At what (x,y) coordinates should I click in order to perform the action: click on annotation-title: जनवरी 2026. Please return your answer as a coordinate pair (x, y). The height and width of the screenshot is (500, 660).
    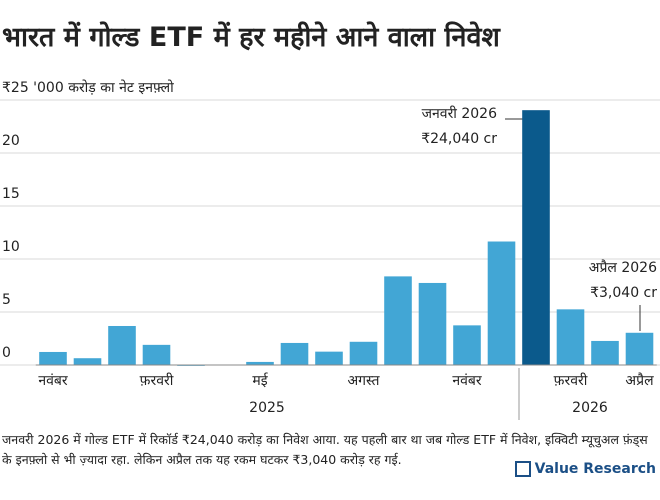
    Looking at the image, I should click on (459, 113).